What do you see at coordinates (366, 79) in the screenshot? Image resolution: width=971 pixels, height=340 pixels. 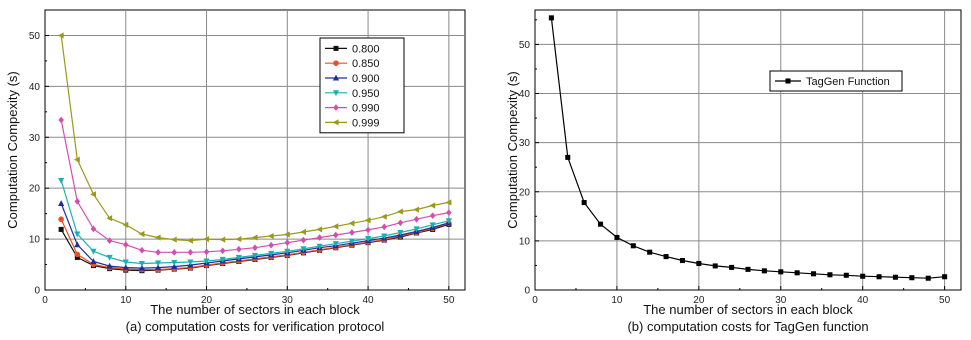 I see `legend-label: 0.900` at bounding box center [366, 79].